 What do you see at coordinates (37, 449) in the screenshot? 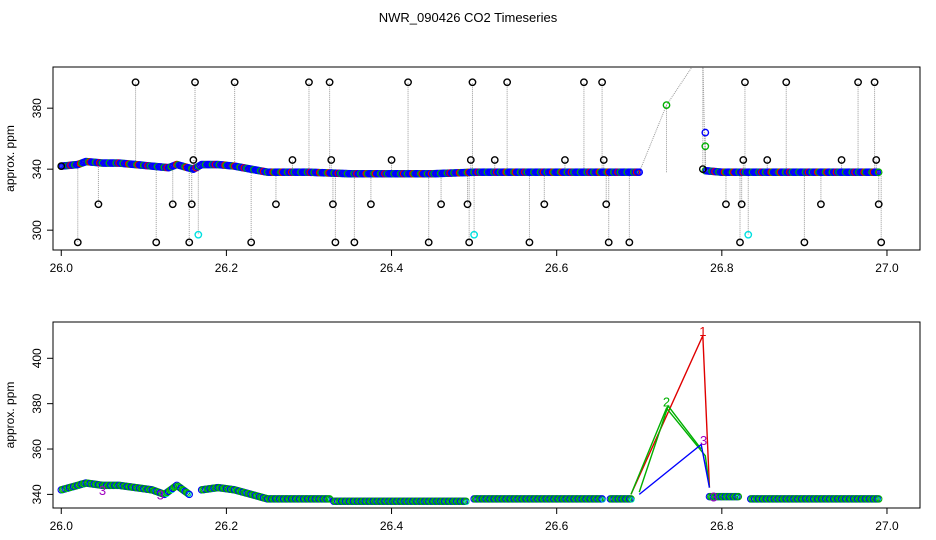
I see `y-tick-label: 360` at bounding box center [37, 449].